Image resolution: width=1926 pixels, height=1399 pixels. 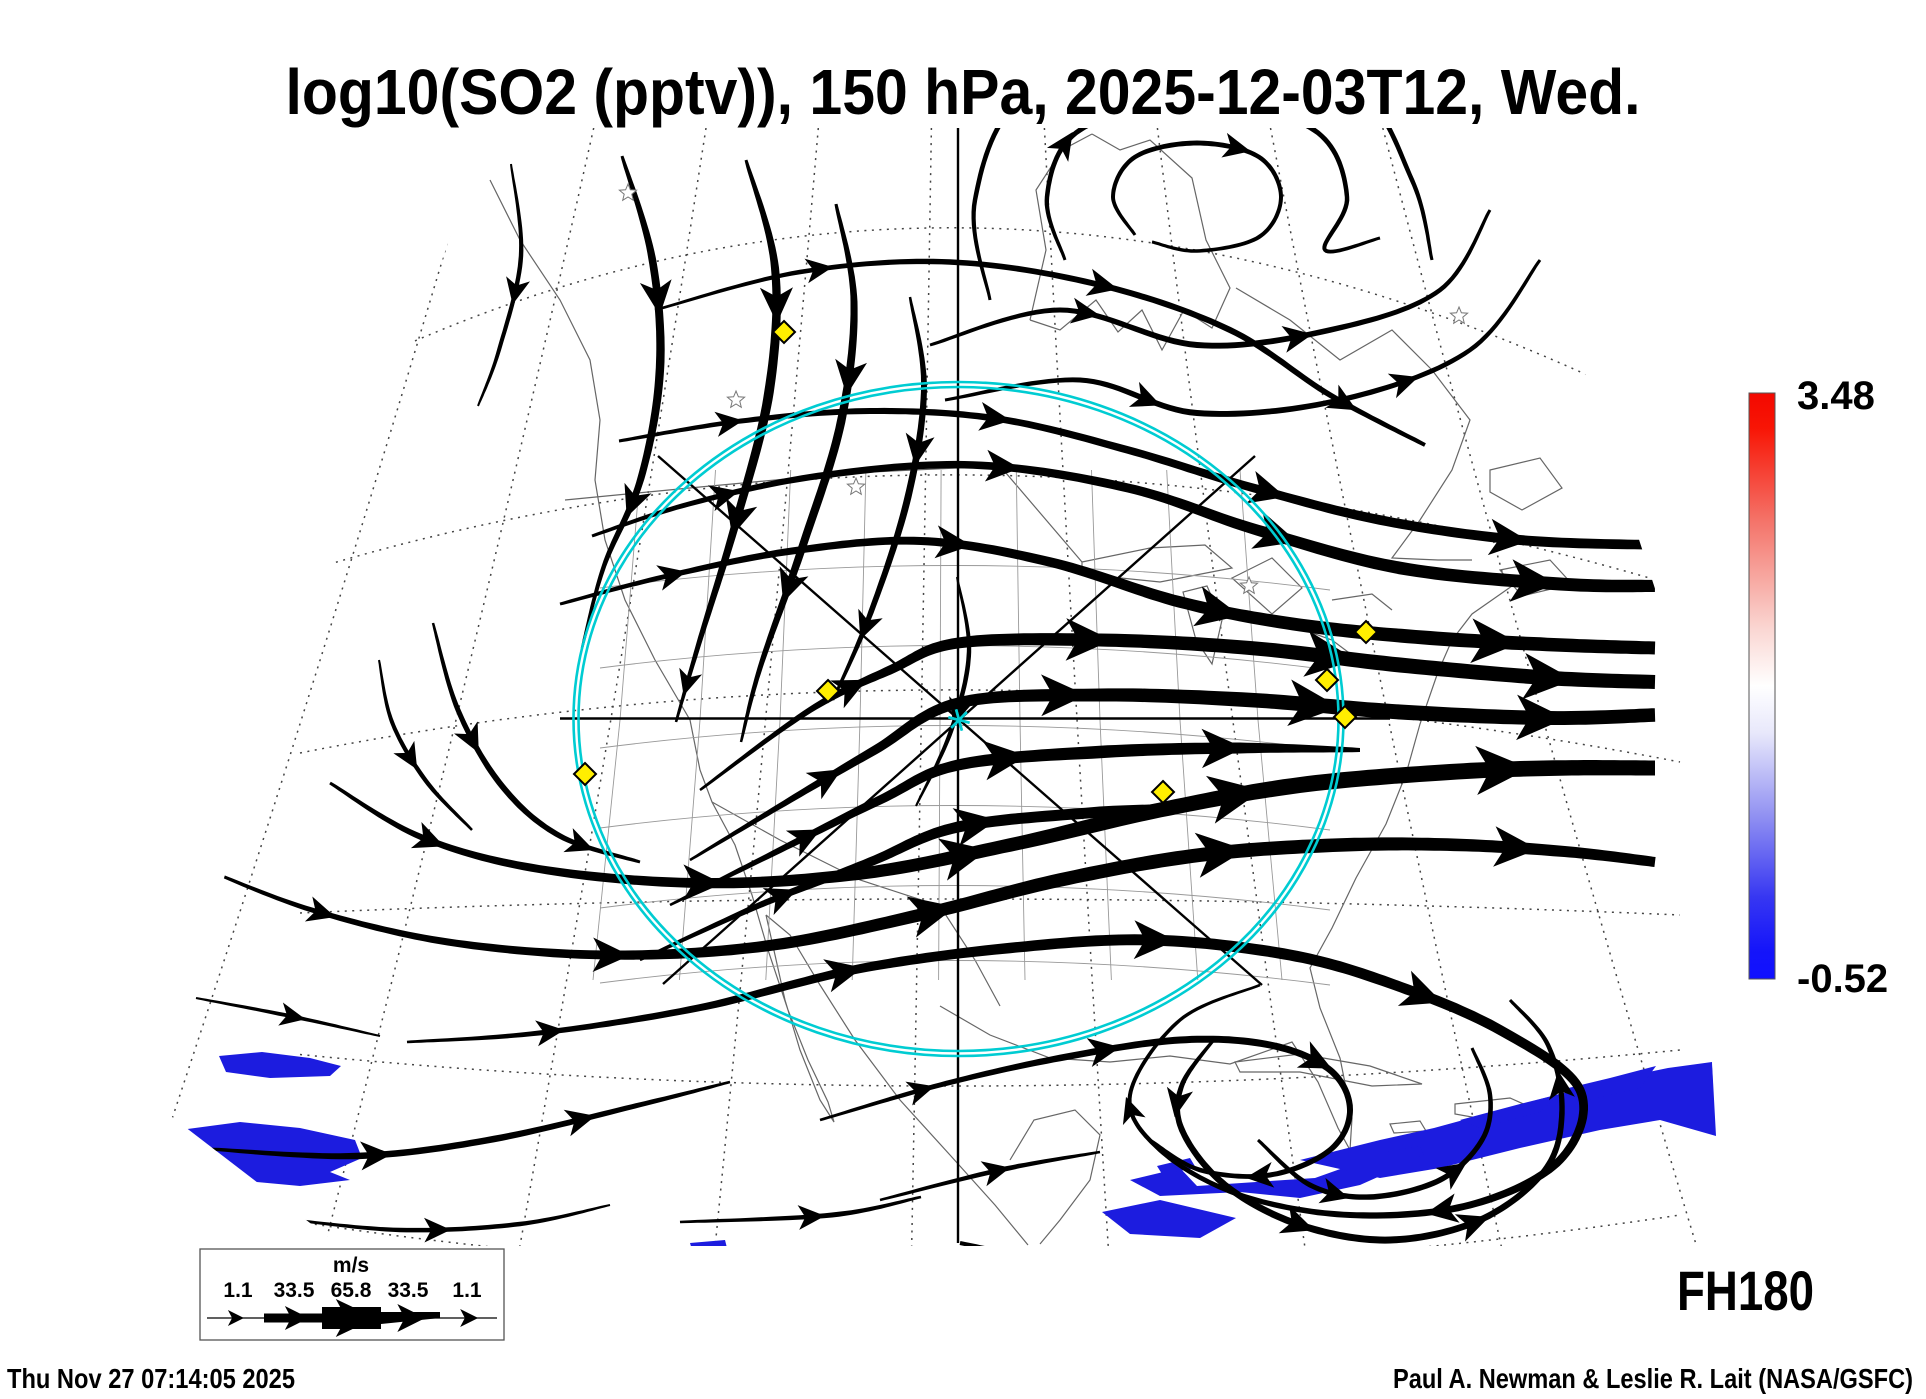 What do you see at coordinates (351, 1265) in the screenshot?
I see `svg-text: m/s` at bounding box center [351, 1265].